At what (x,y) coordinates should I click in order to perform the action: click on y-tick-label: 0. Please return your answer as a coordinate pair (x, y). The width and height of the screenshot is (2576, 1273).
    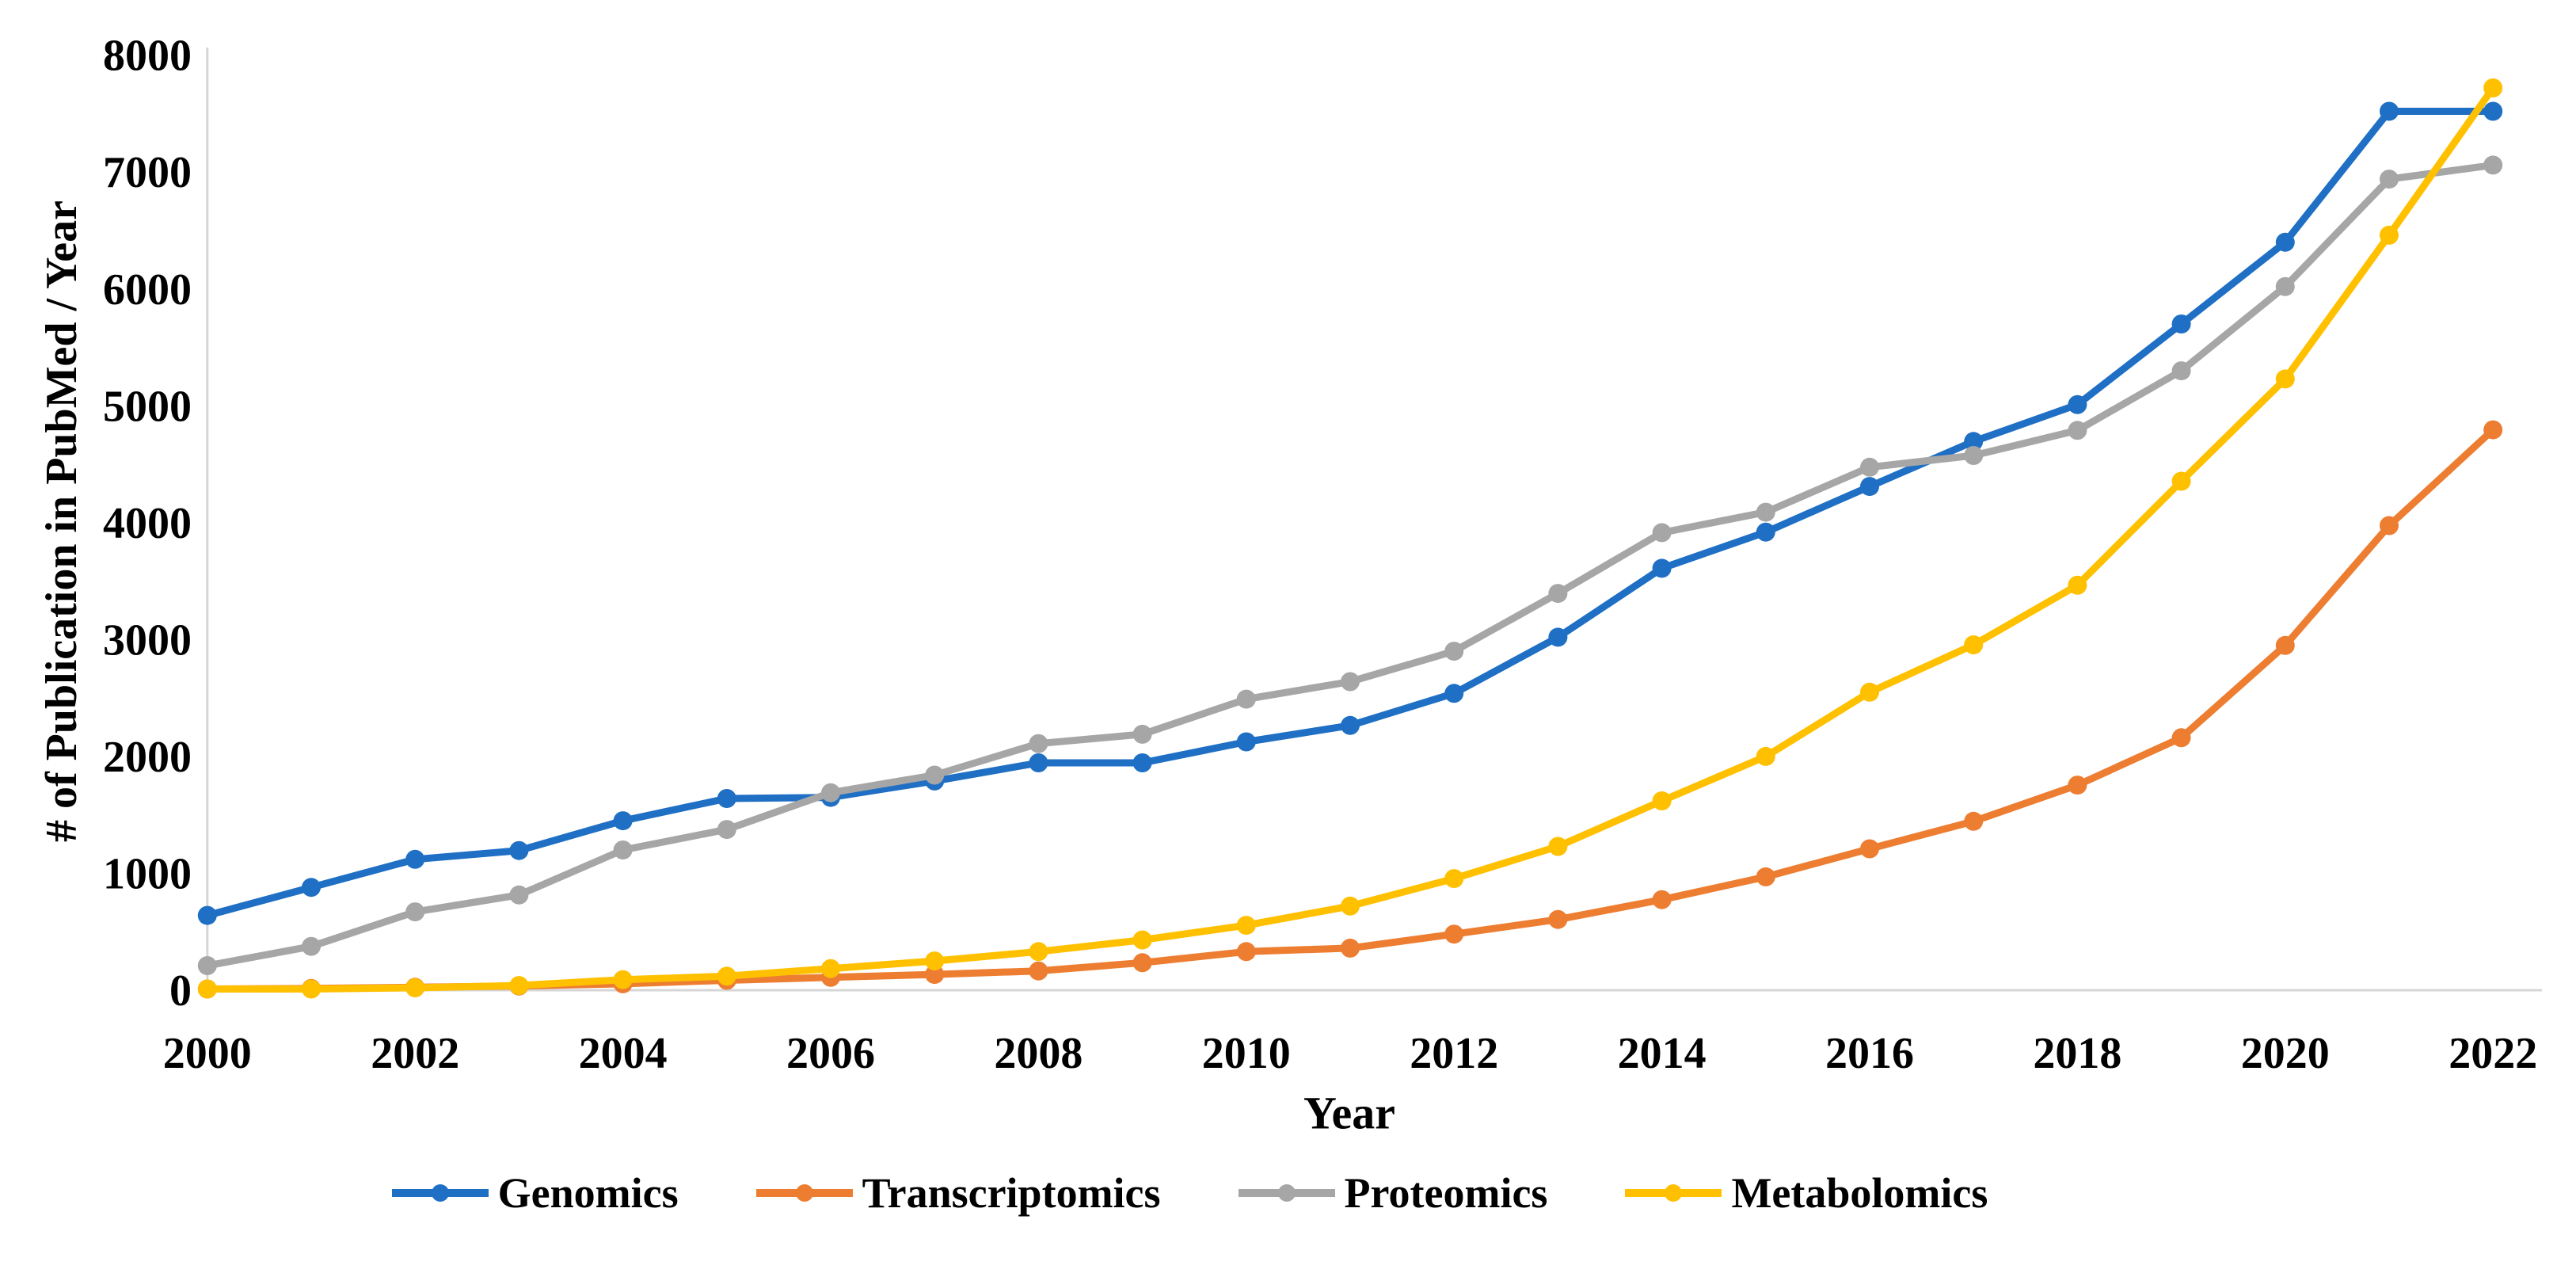
    Looking at the image, I should click on (180, 991).